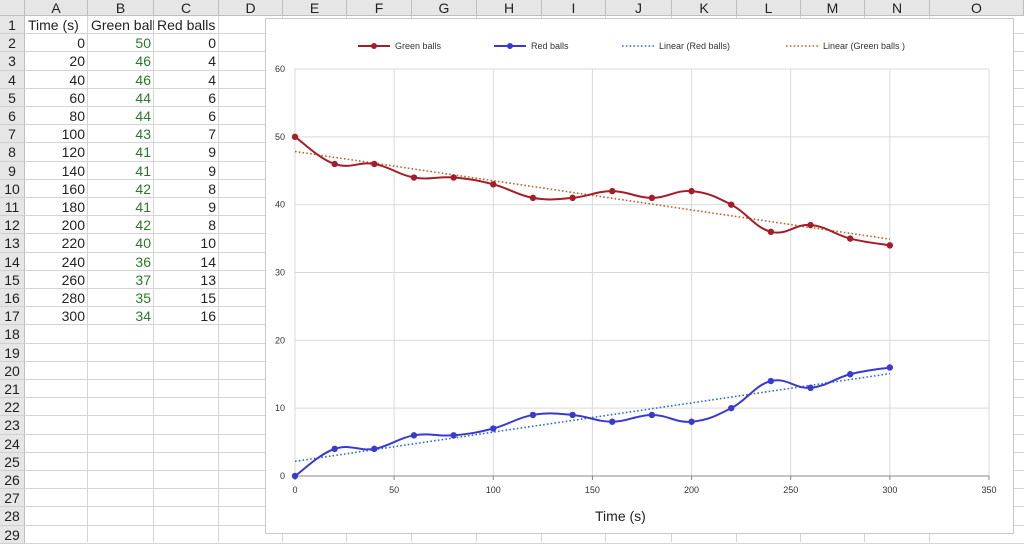 The height and width of the screenshot is (544, 1024). I want to click on row-header-22: 22, so click(12, 407).